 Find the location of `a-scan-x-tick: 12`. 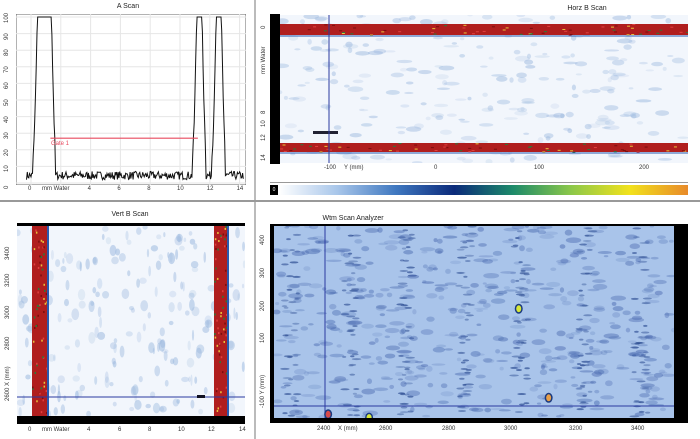

a-scan-x-tick: 12 is located at coordinates (210, 189).